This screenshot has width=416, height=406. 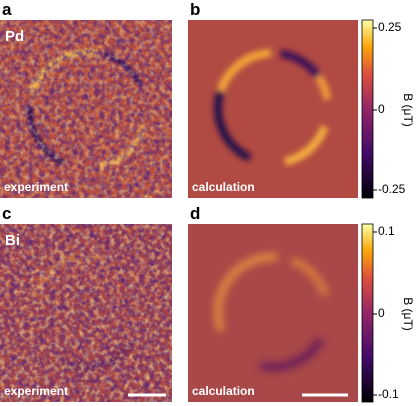 What do you see at coordinates (6, 213) in the screenshot?
I see `panel-letter: c` at bounding box center [6, 213].